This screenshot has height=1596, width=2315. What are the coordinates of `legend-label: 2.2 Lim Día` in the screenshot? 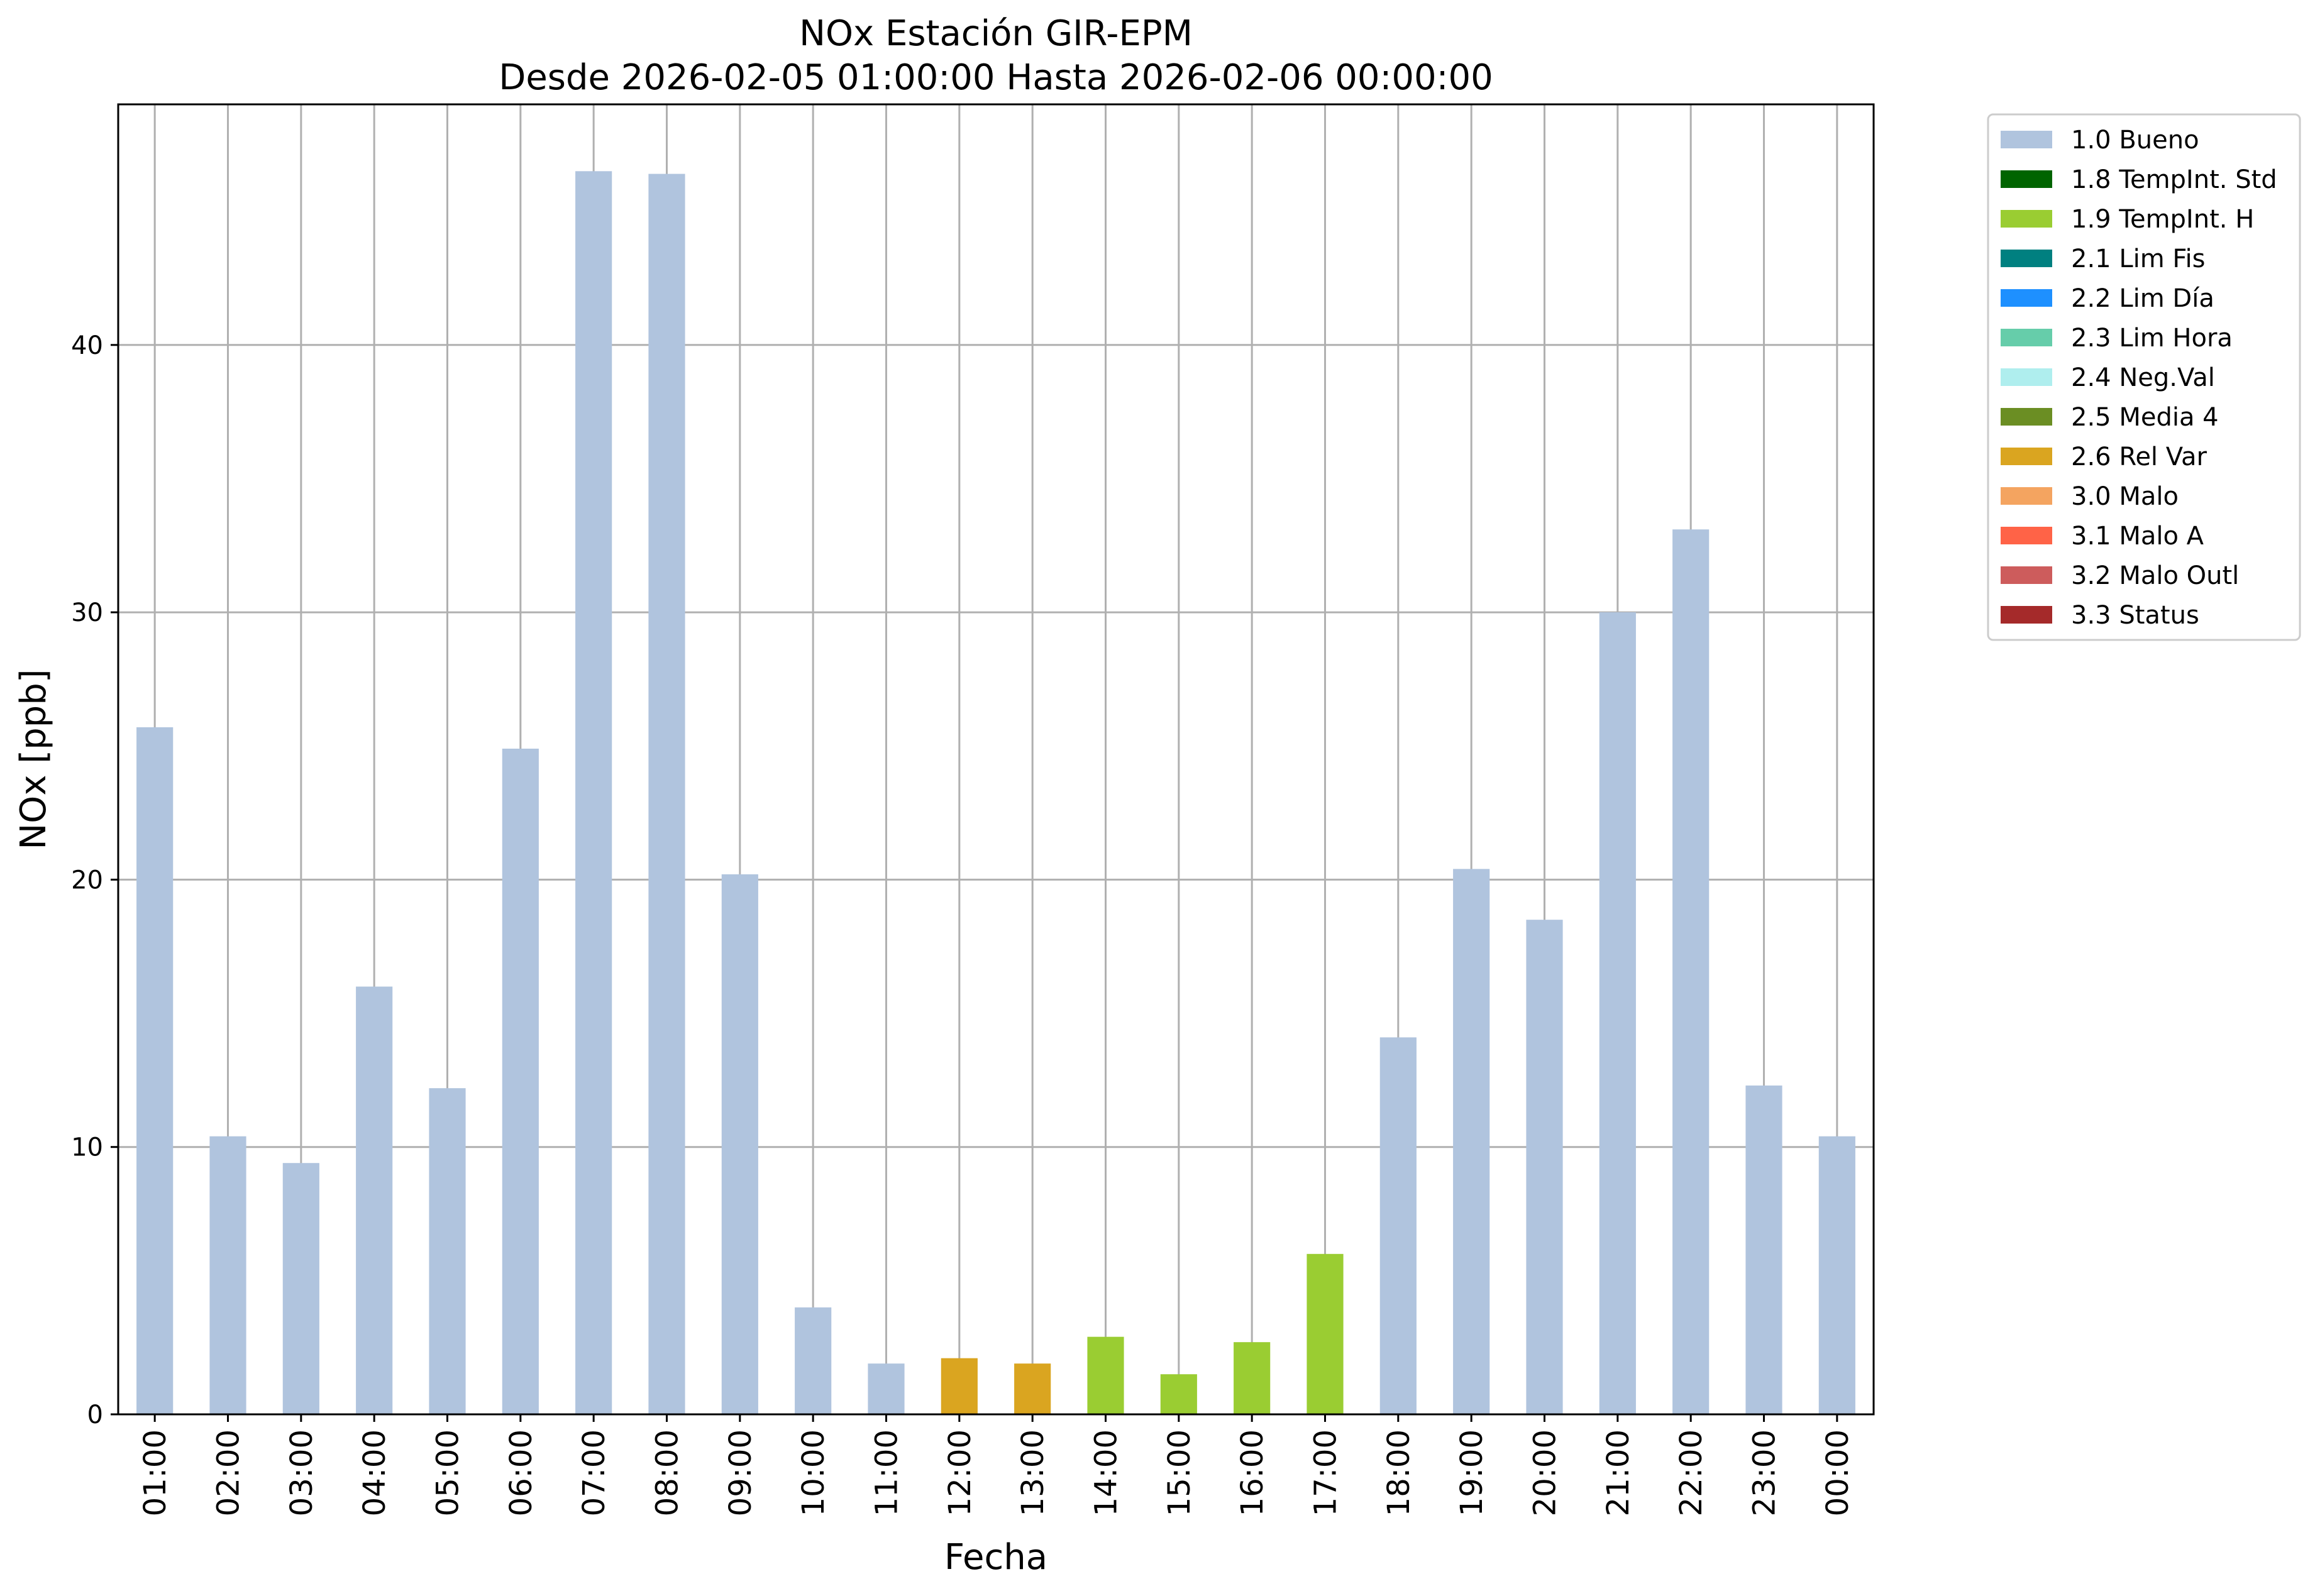 It's located at (2142, 298).